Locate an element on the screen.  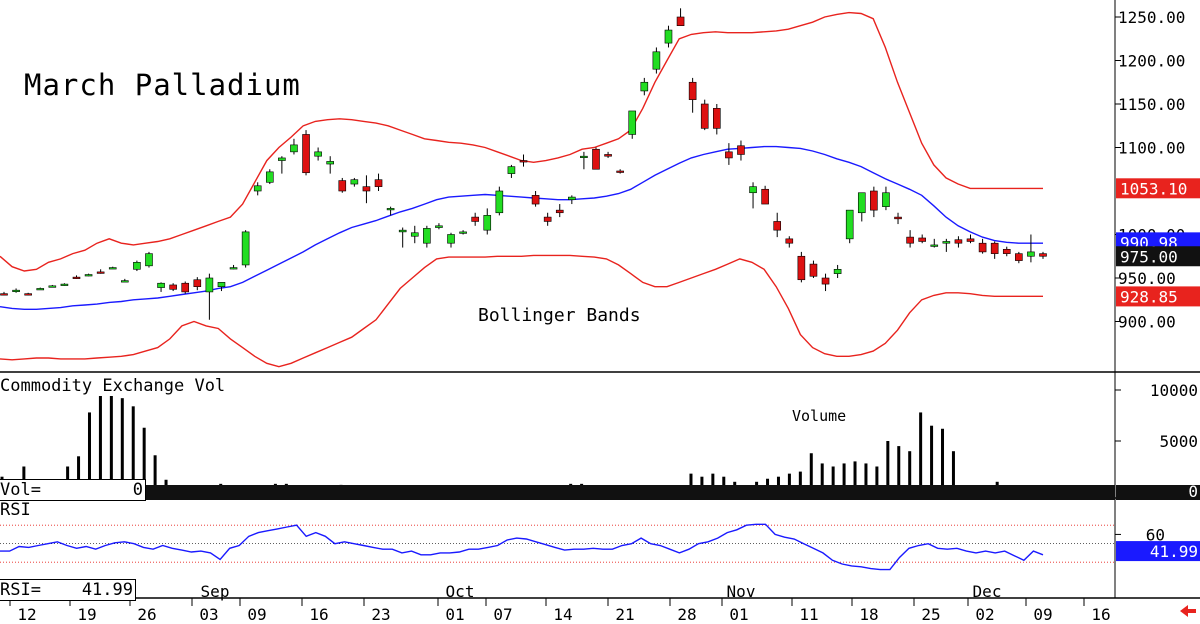
price-tick-label: 1200.00 is located at coordinates (1151, 61).